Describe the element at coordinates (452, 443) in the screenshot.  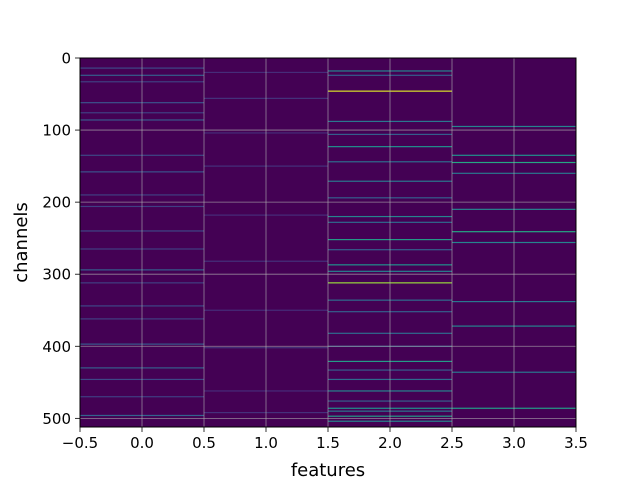
I see `x-tick-label: 2.5` at that location.